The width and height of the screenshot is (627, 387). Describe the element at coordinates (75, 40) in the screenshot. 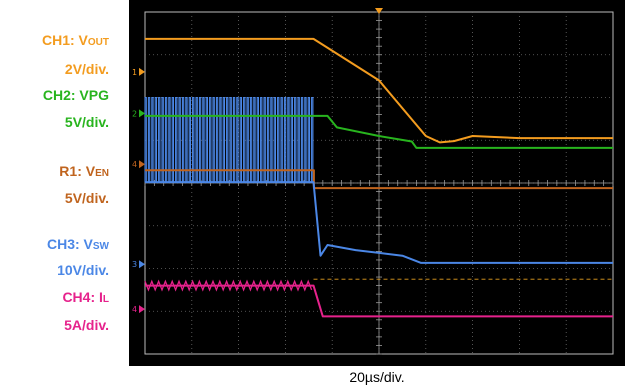

I see `ch1-name: CH1: VOUT` at that location.